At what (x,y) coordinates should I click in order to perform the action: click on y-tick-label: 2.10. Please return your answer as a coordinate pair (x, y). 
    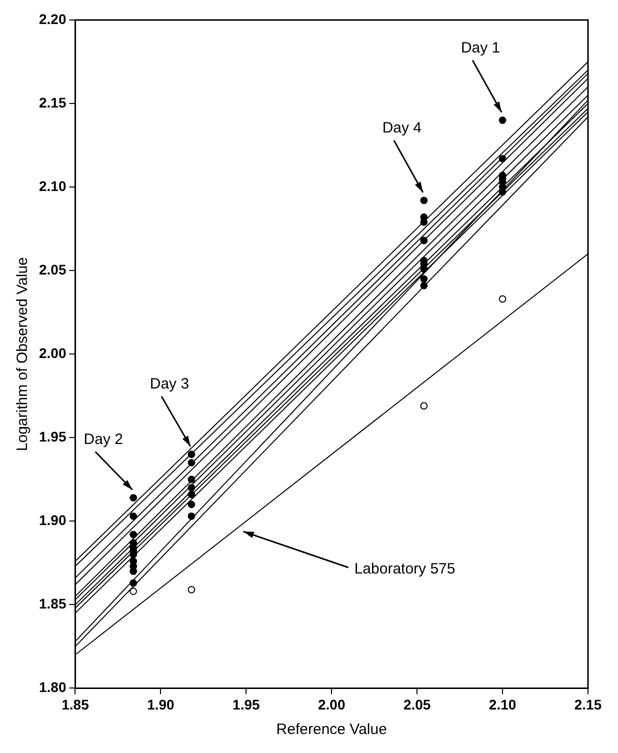
    Looking at the image, I should click on (52, 186).